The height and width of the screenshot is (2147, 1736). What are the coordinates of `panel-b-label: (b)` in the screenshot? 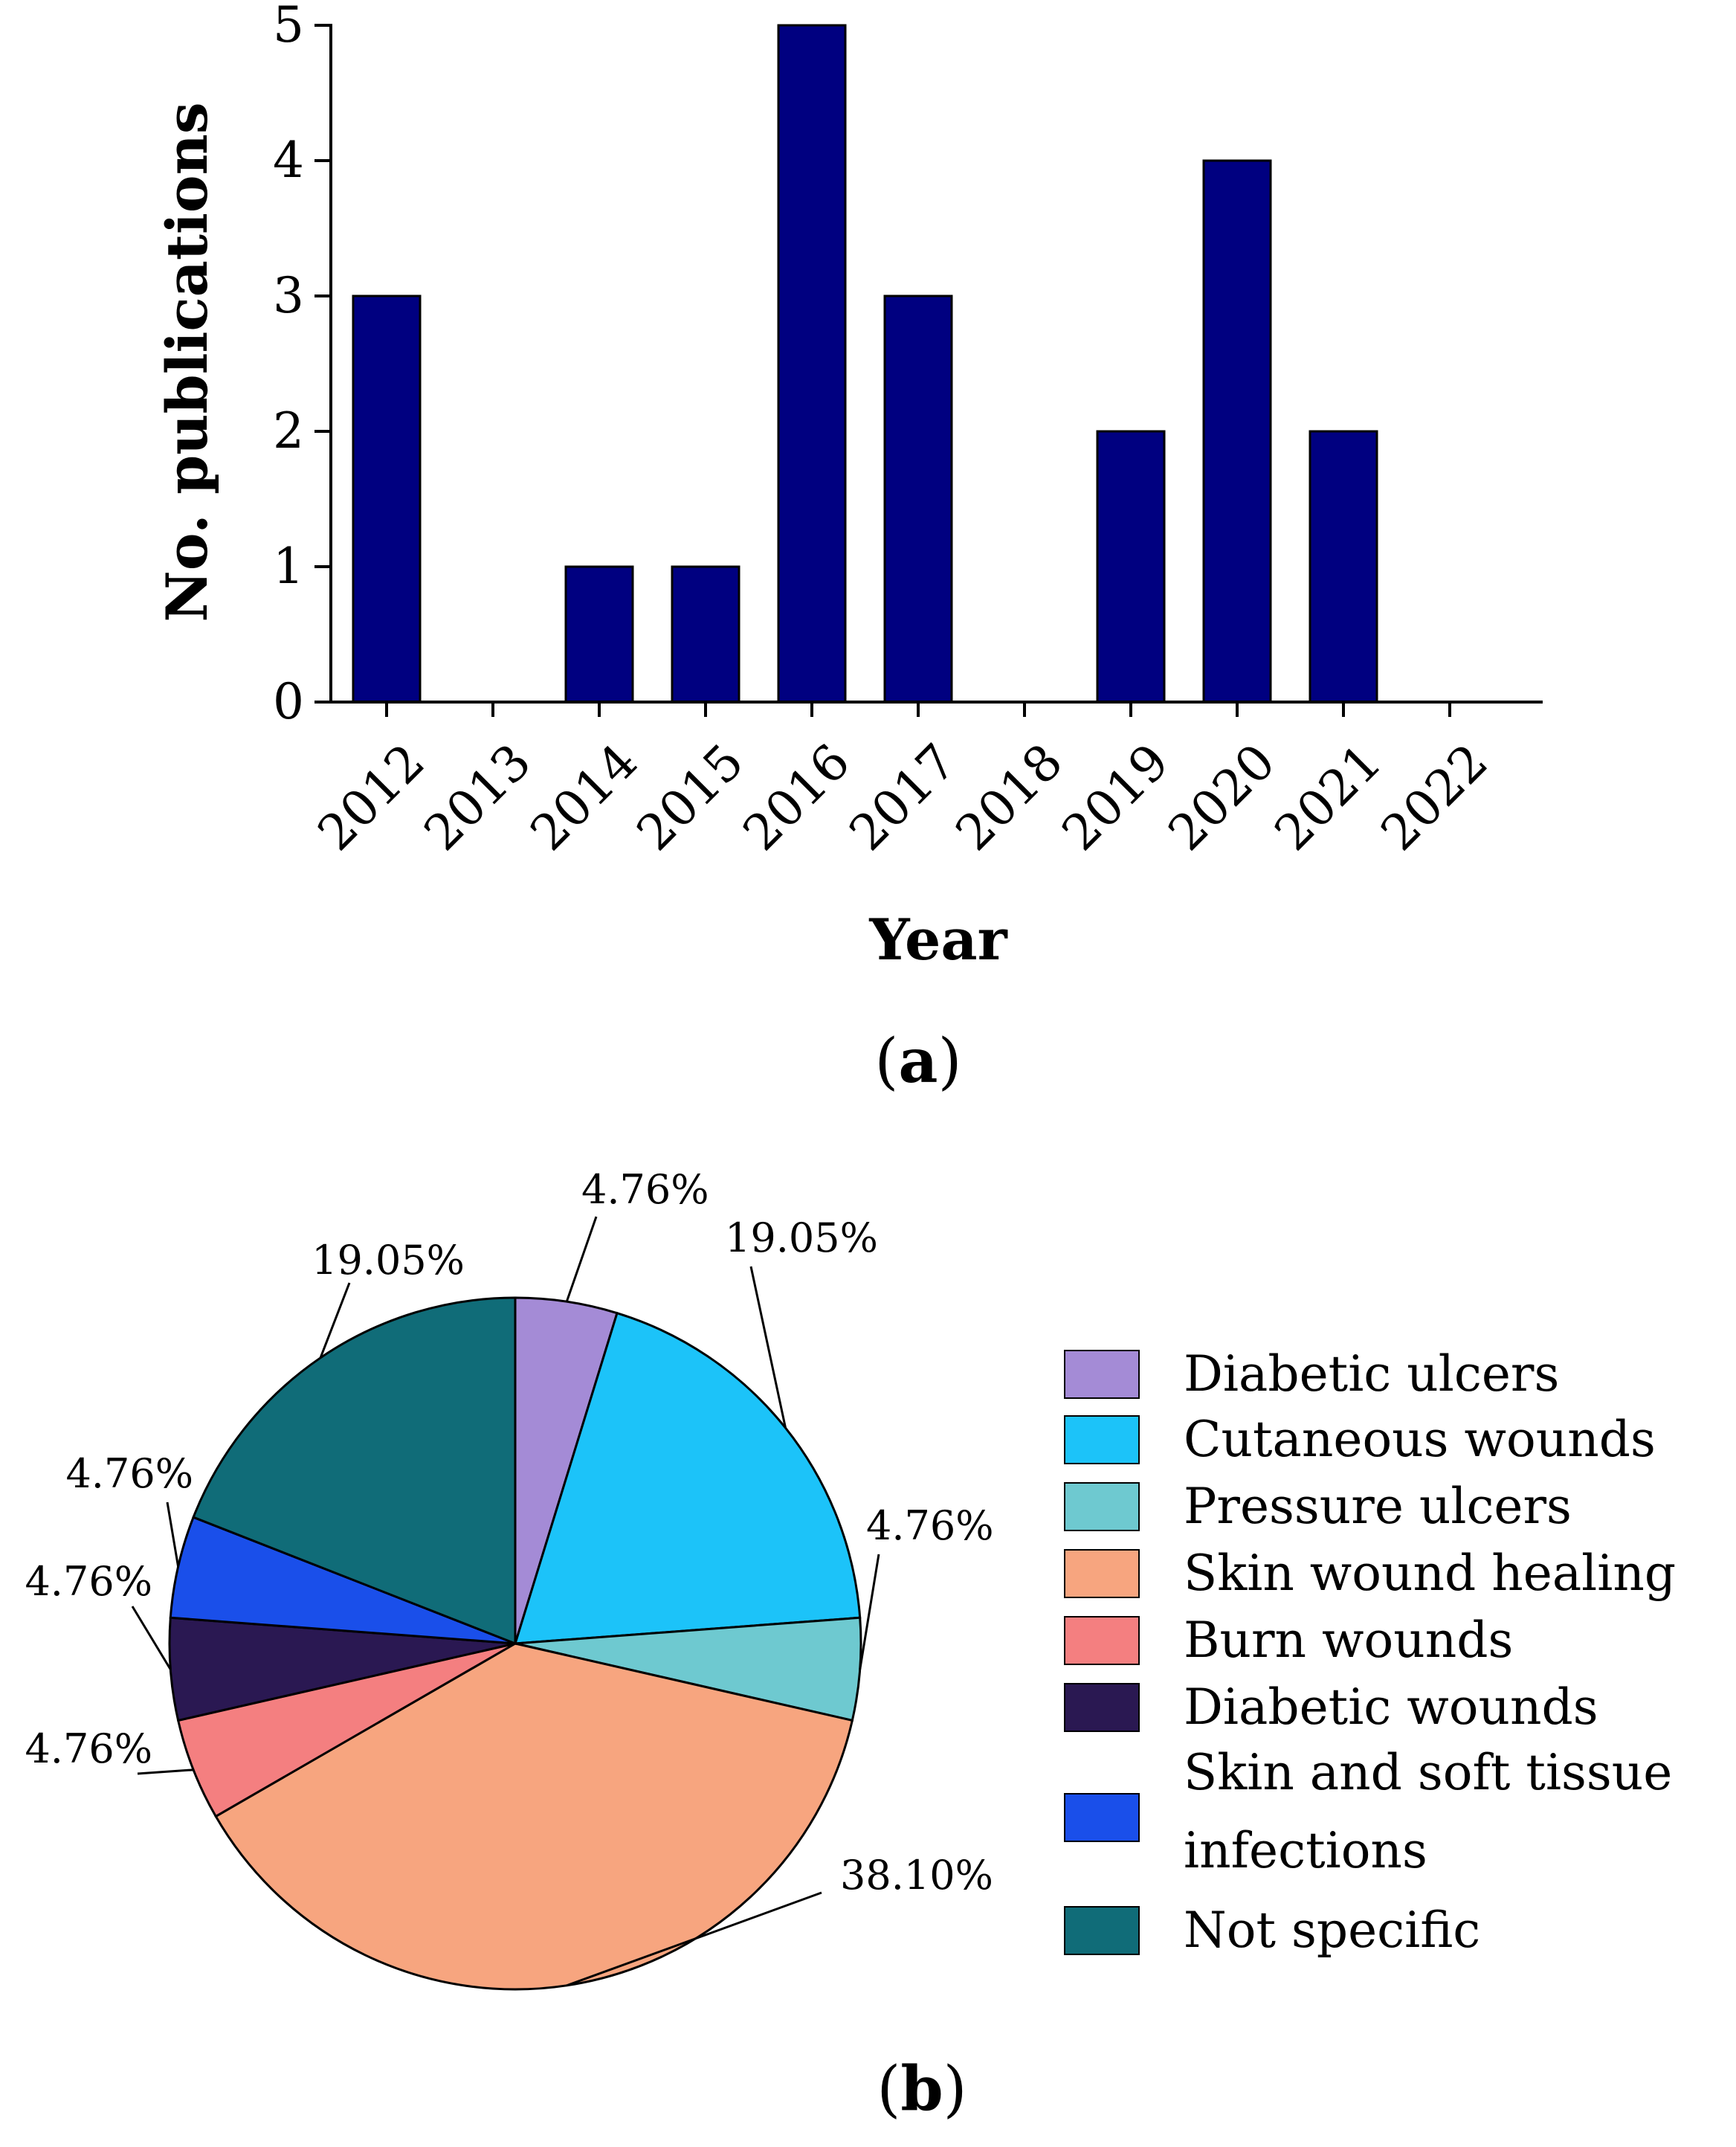 It's located at (922, 2089).